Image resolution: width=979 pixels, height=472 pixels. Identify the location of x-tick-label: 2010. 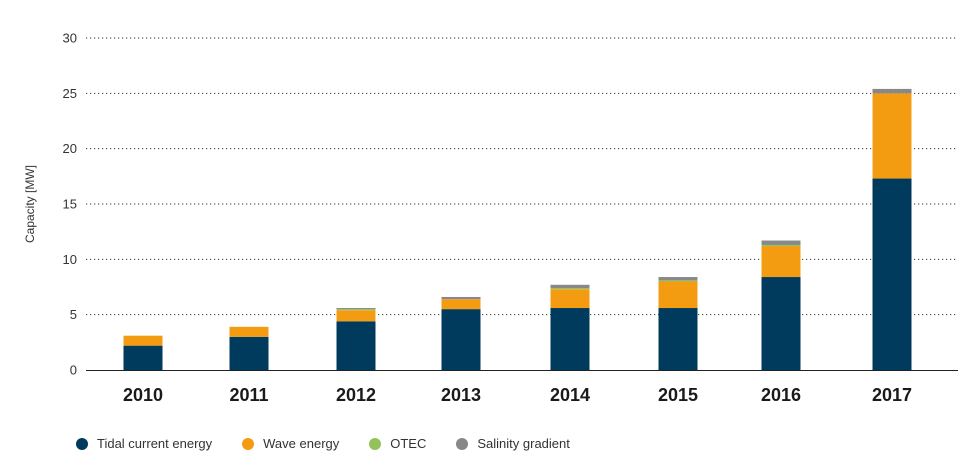
(143, 395).